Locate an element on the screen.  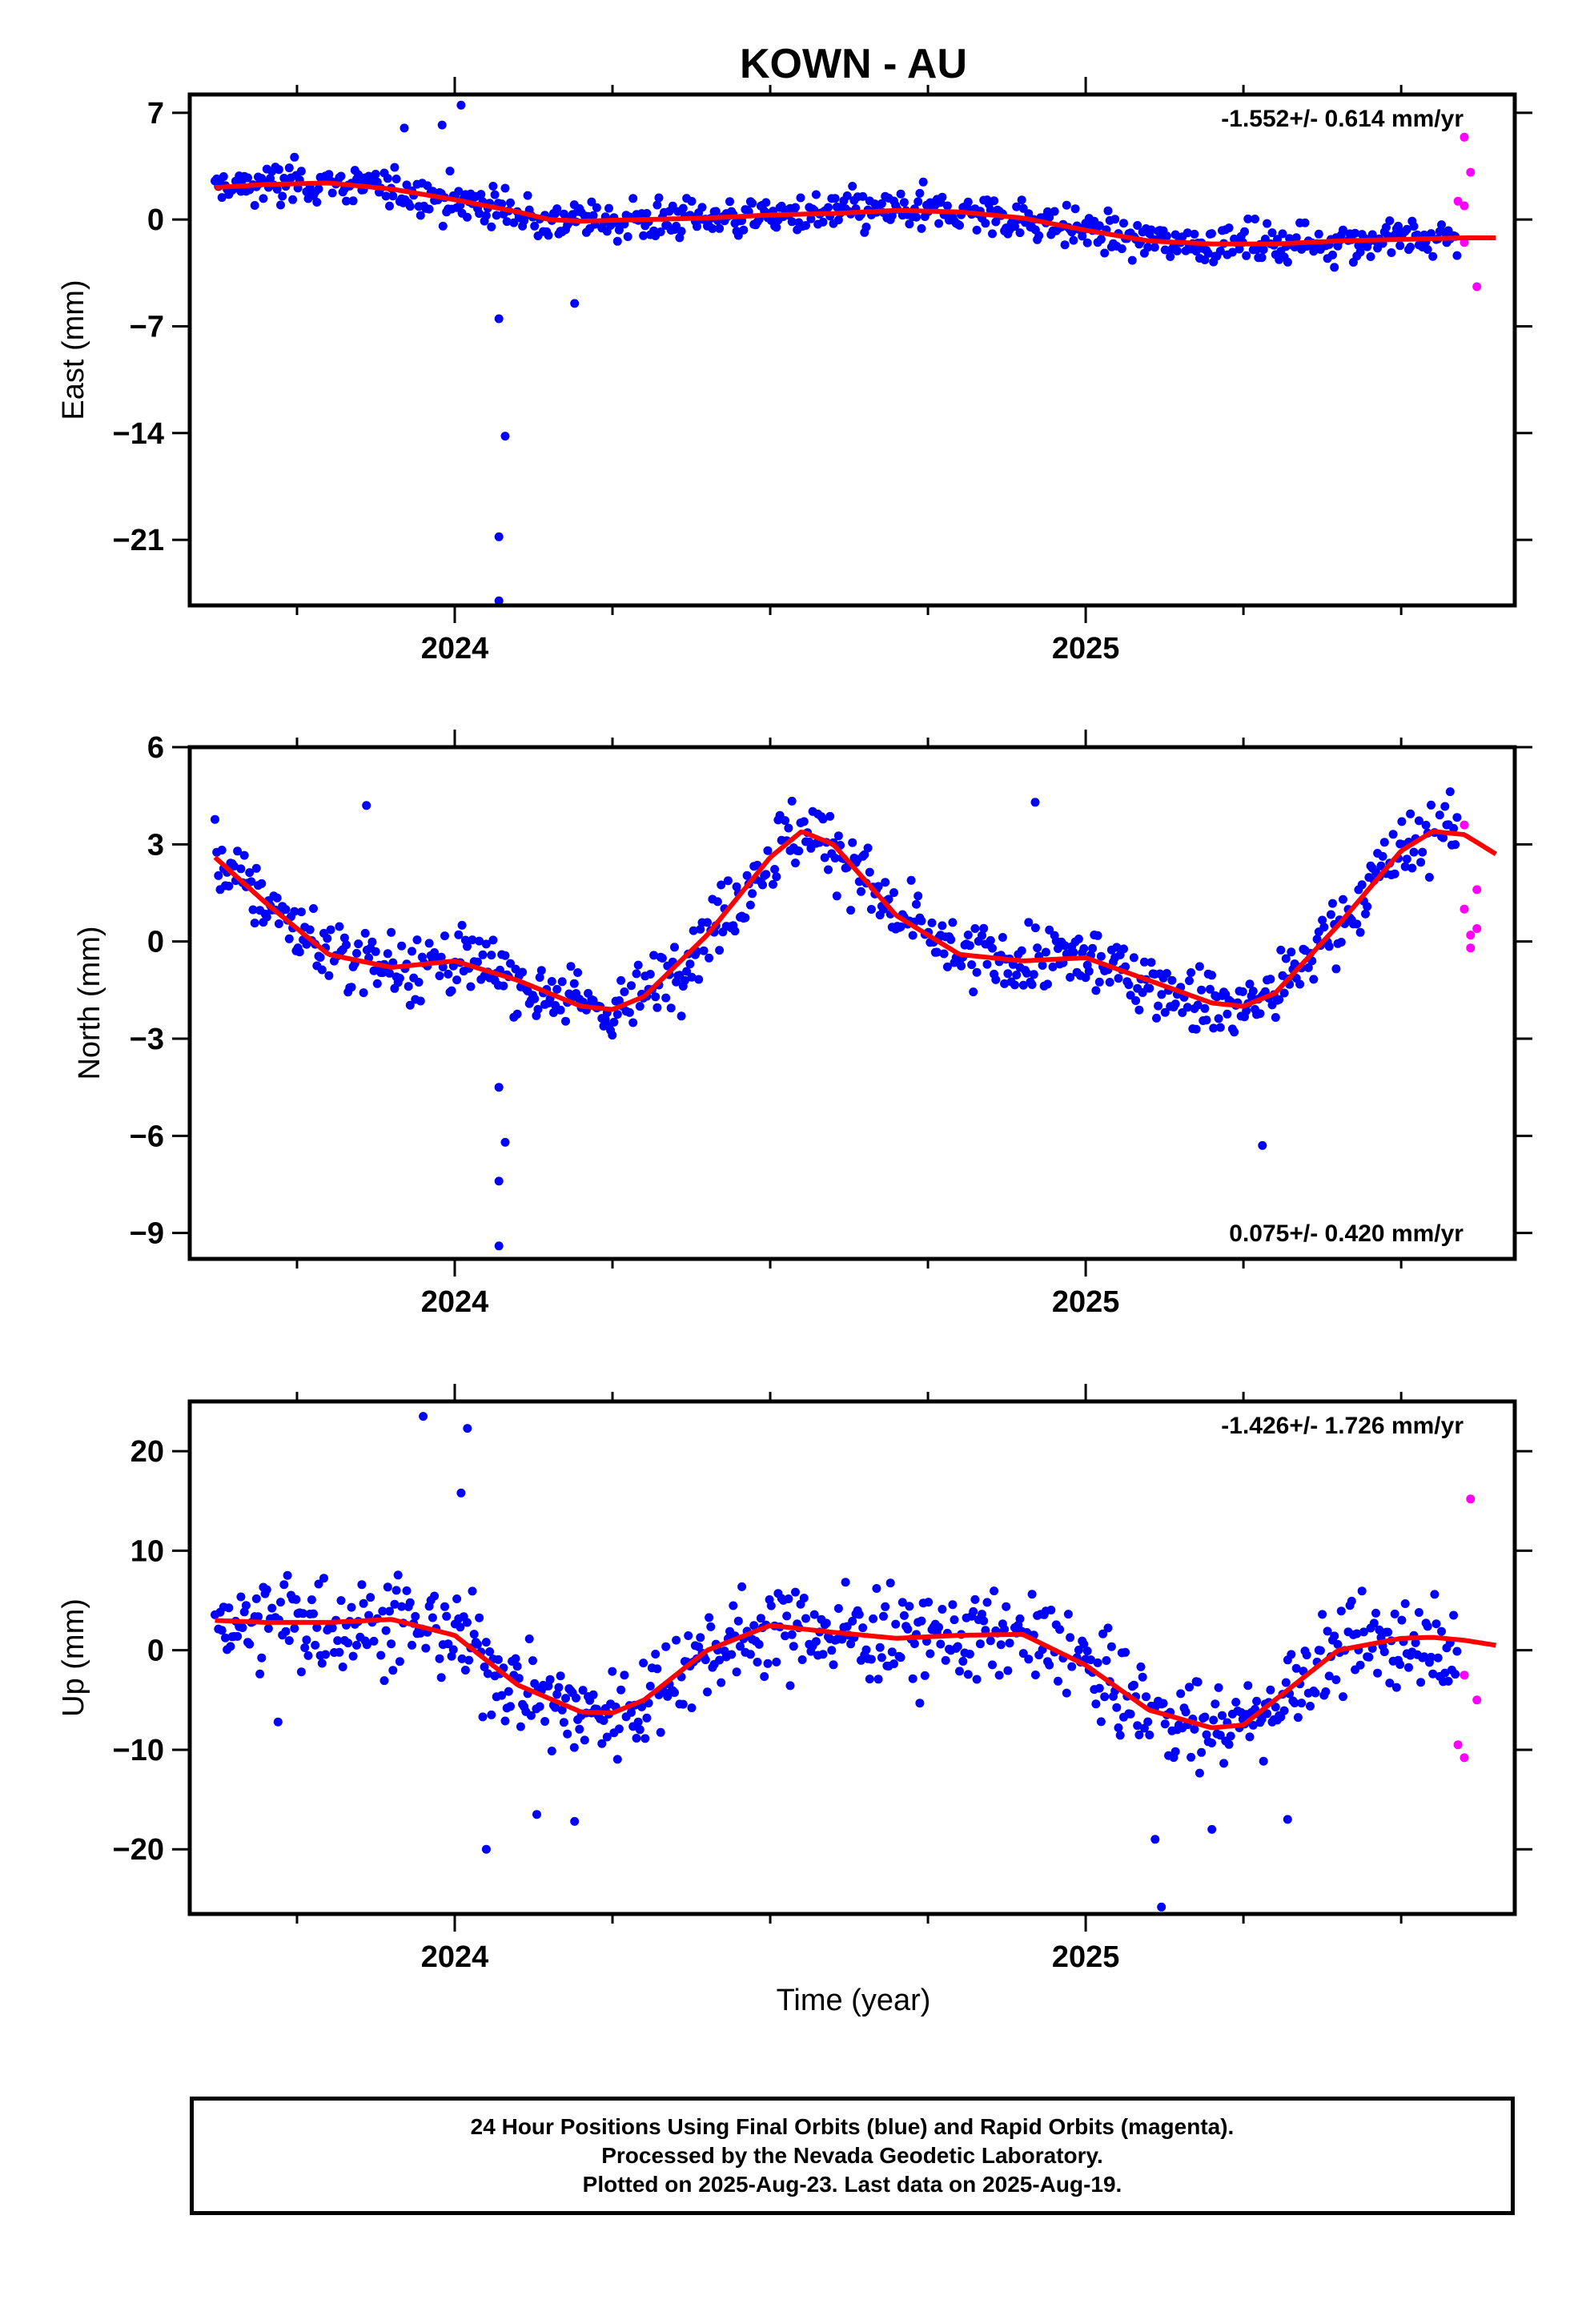
x-tick-label: 2025 is located at coordinates (1086, 1957).